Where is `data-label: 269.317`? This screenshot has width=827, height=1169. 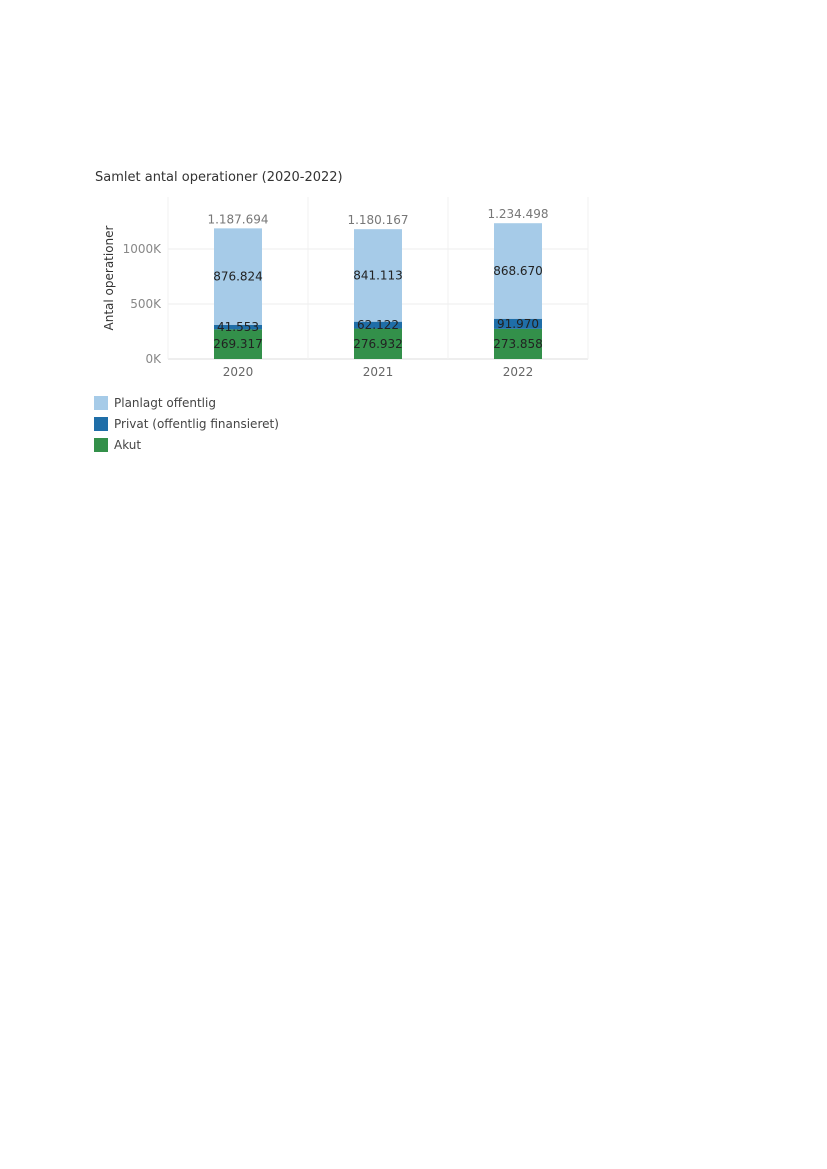
data-label: 269.317 is located at coordinates (238, 344).